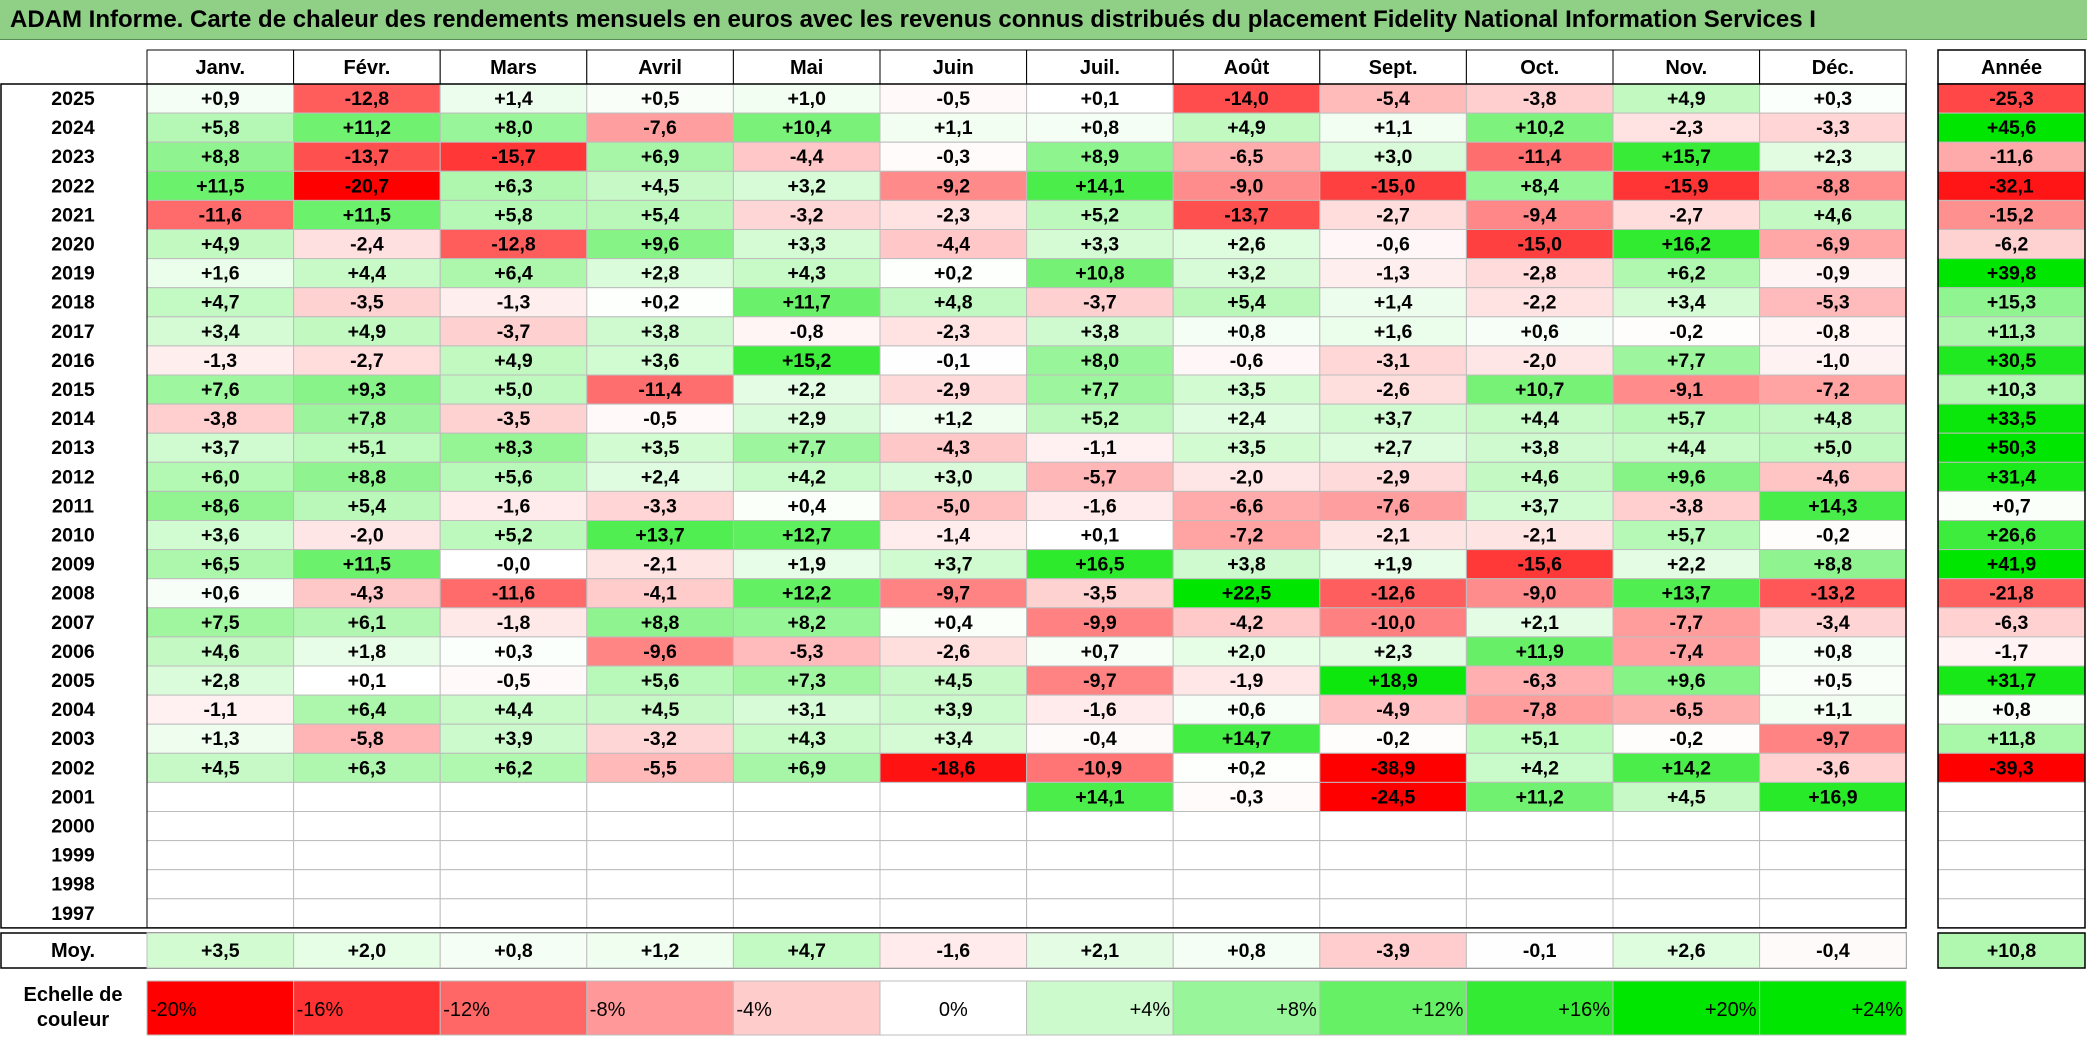 The height and width of the screenshot is (1037, 2087). I want to click on cell-2012-f-vr, so click(367, 476).